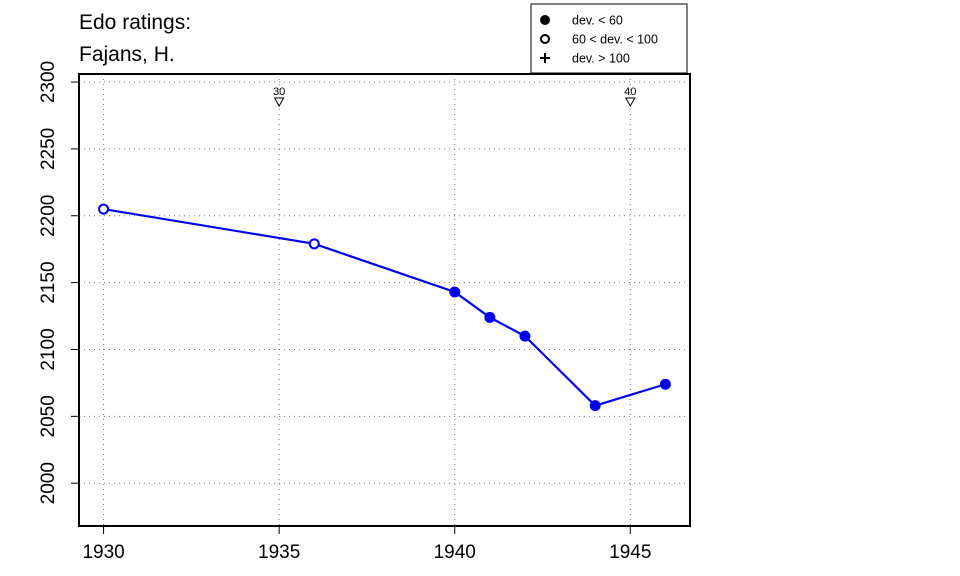 This screenshot has height=576, width=960. Describe the element at coordinates (48, 82) in the screenshot. I see `y-tick-label: 2300` at that location.